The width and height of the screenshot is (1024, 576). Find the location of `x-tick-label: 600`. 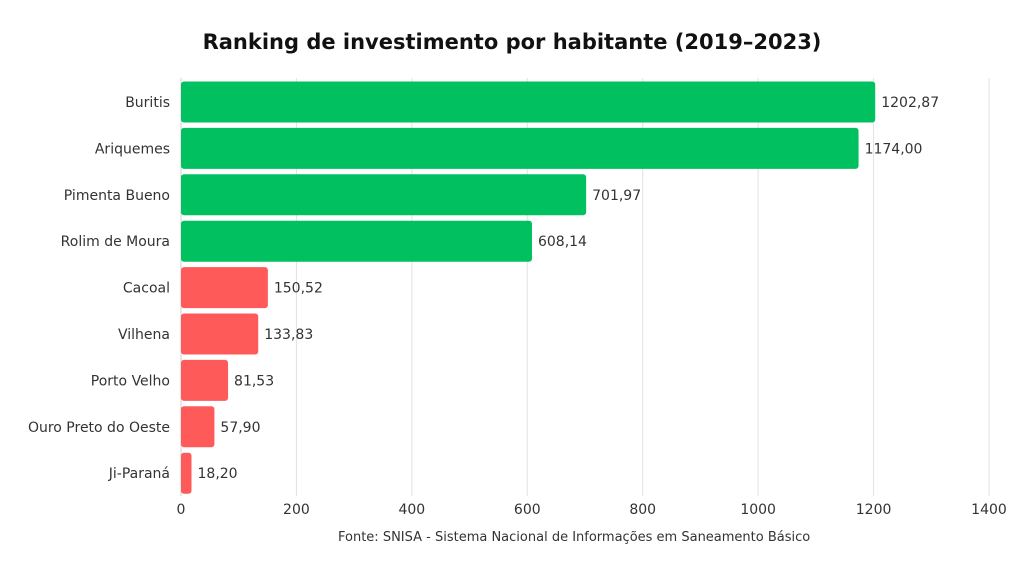

x-tick-label: 600 is located at coordinates (527, 510).